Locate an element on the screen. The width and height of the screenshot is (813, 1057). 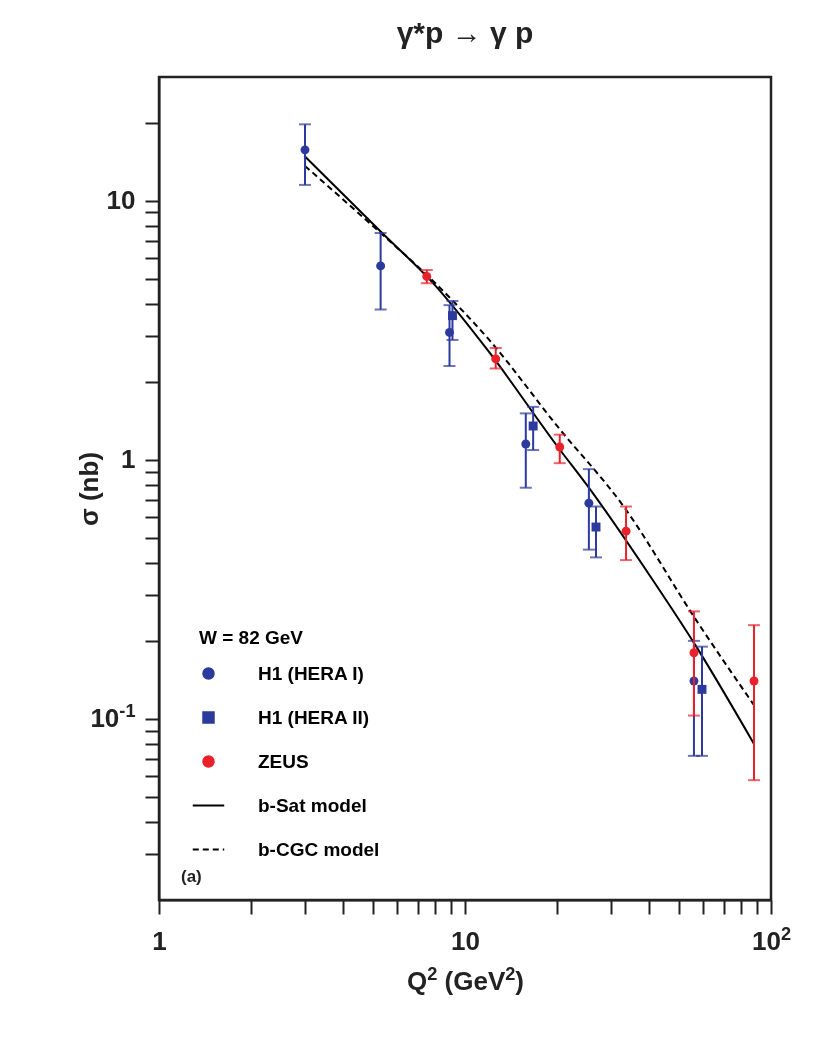
x-tick-label: 10 is located at coordinates (465, 940).